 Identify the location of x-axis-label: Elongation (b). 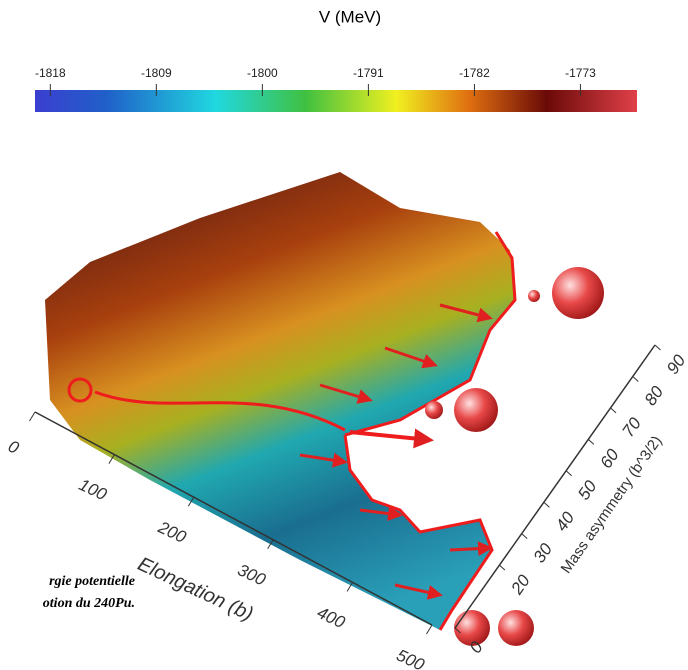
(195, 589).